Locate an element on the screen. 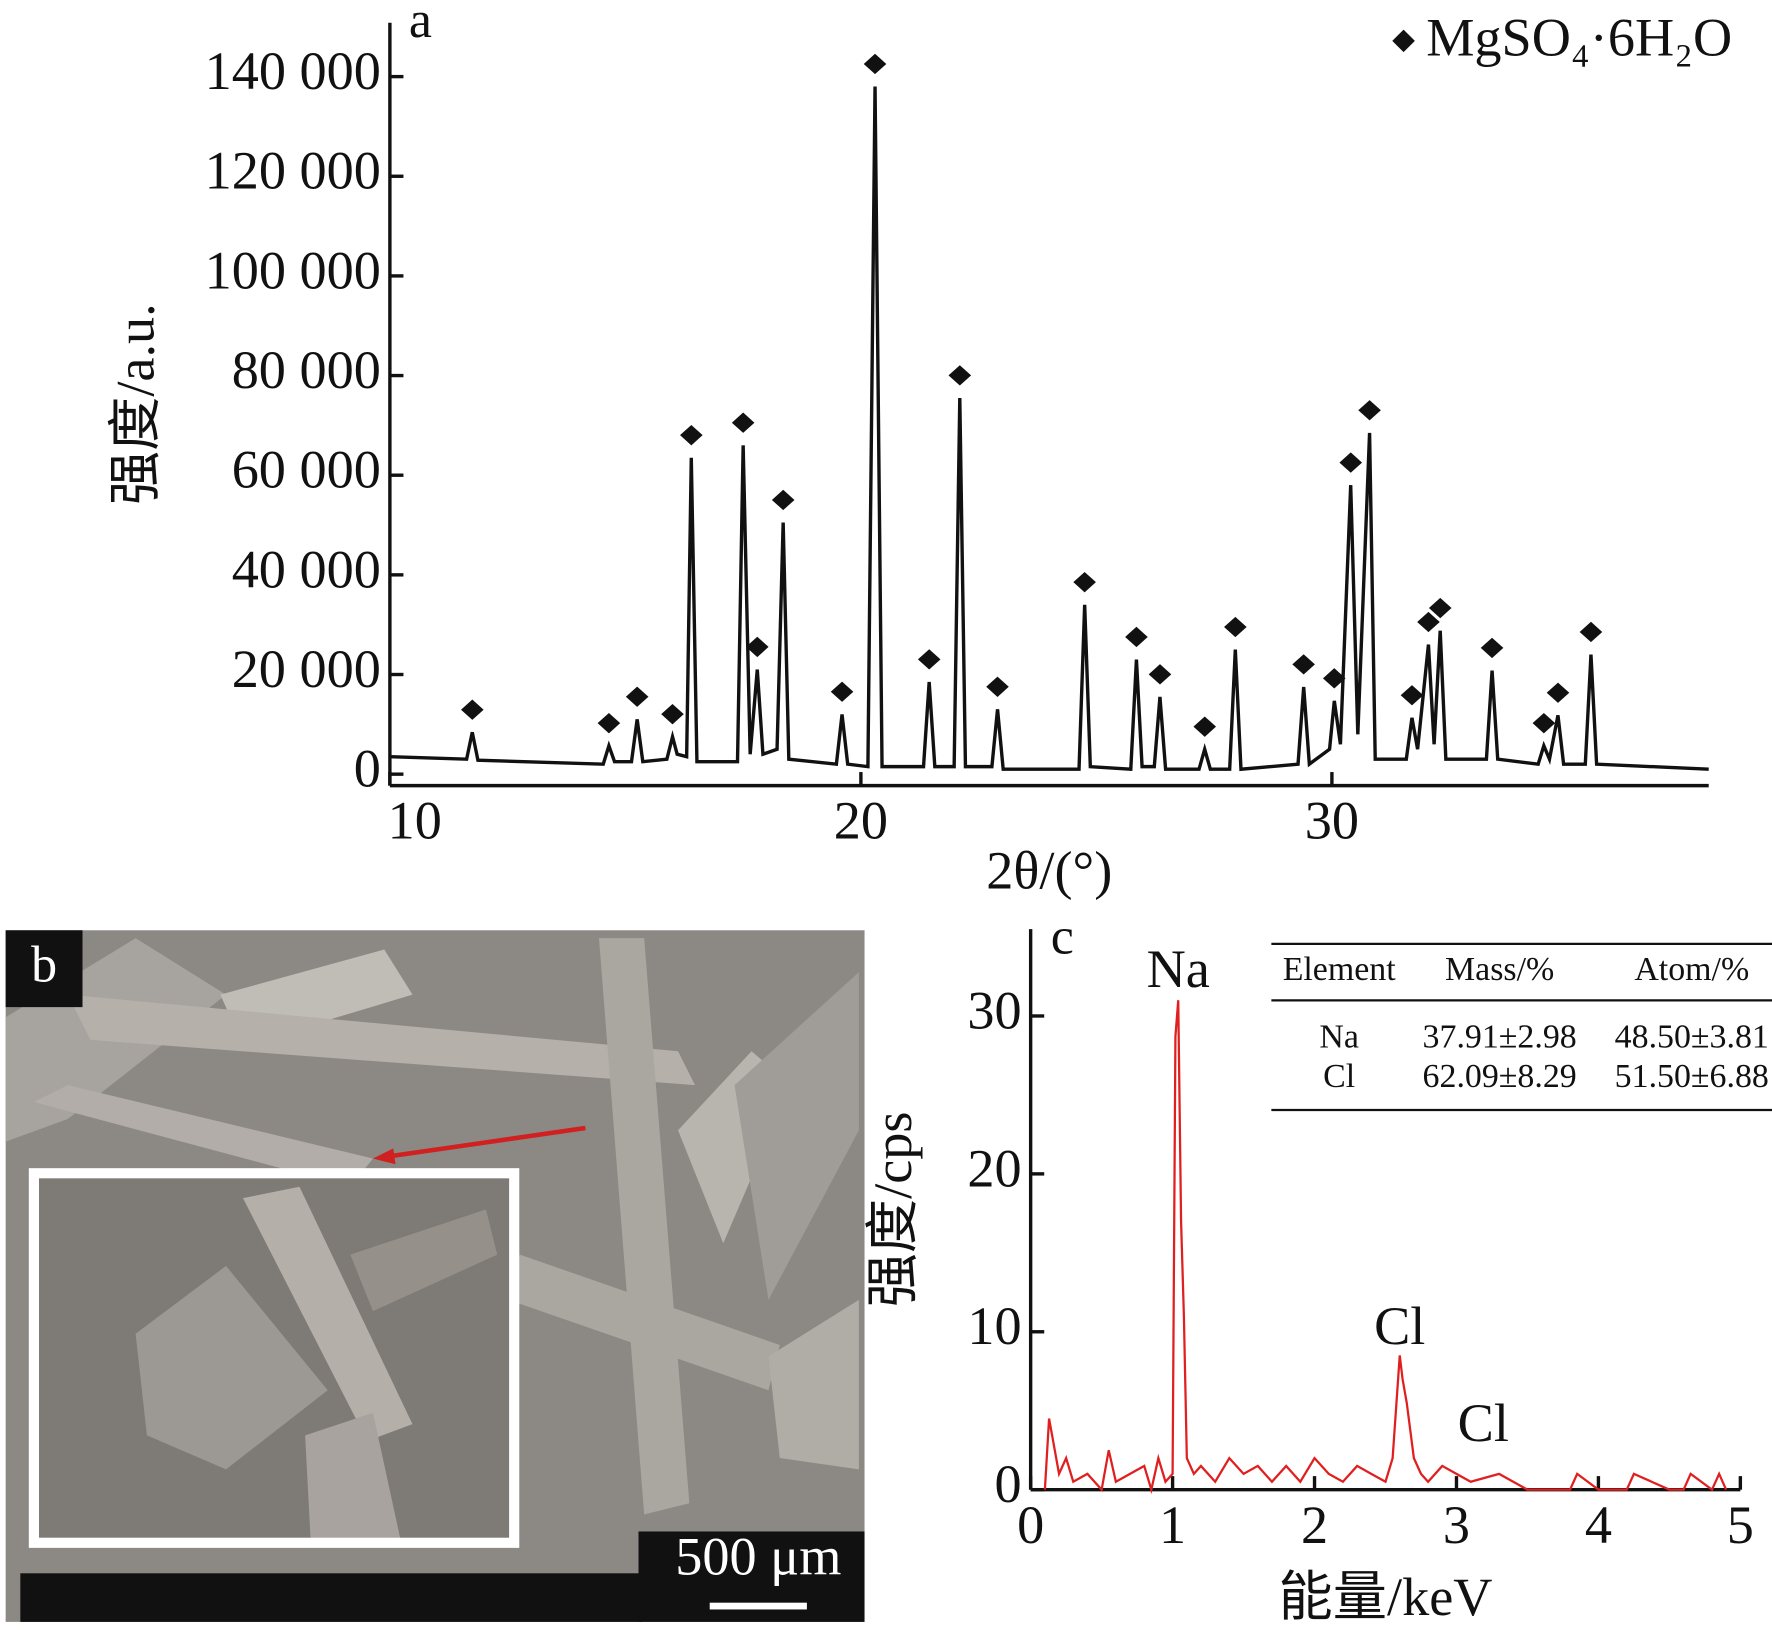  y-tick-label: 60 000 is located at coordinates (306, 470).